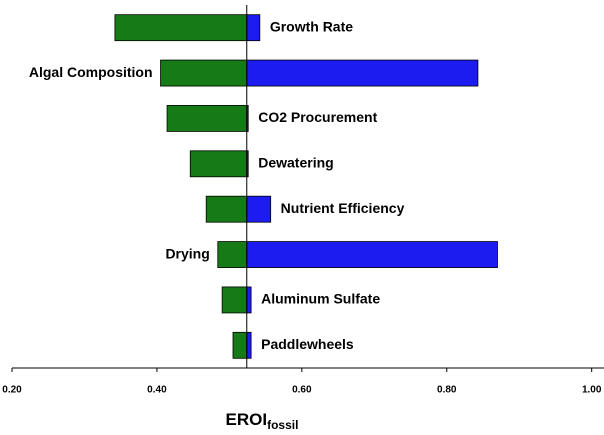  What do you see at coordinates (262, 421) in the screenshot?
I see `x-axis-label: EROIfossil` at bounding box center [262, 421].